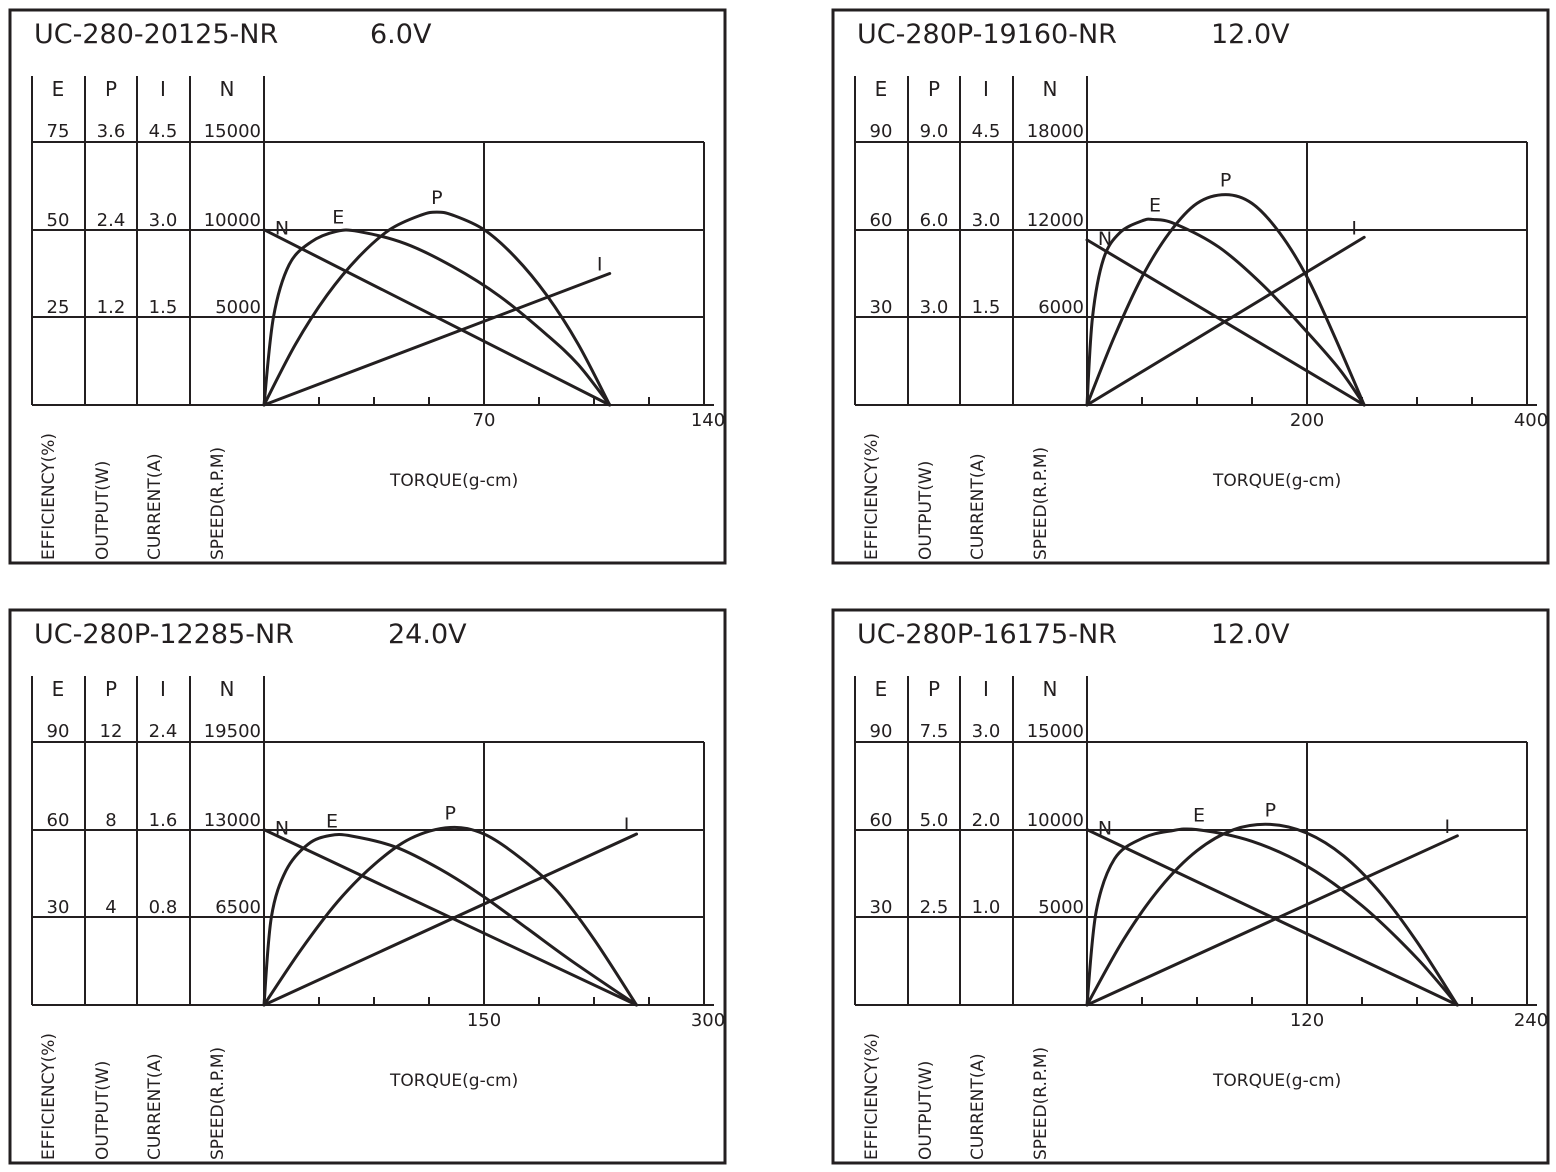 This screenshot has height=1172, width=1556. Describe the element at coordinates (238, 907) in the screenshot. I see `y-tick-label: 6500` at that location.